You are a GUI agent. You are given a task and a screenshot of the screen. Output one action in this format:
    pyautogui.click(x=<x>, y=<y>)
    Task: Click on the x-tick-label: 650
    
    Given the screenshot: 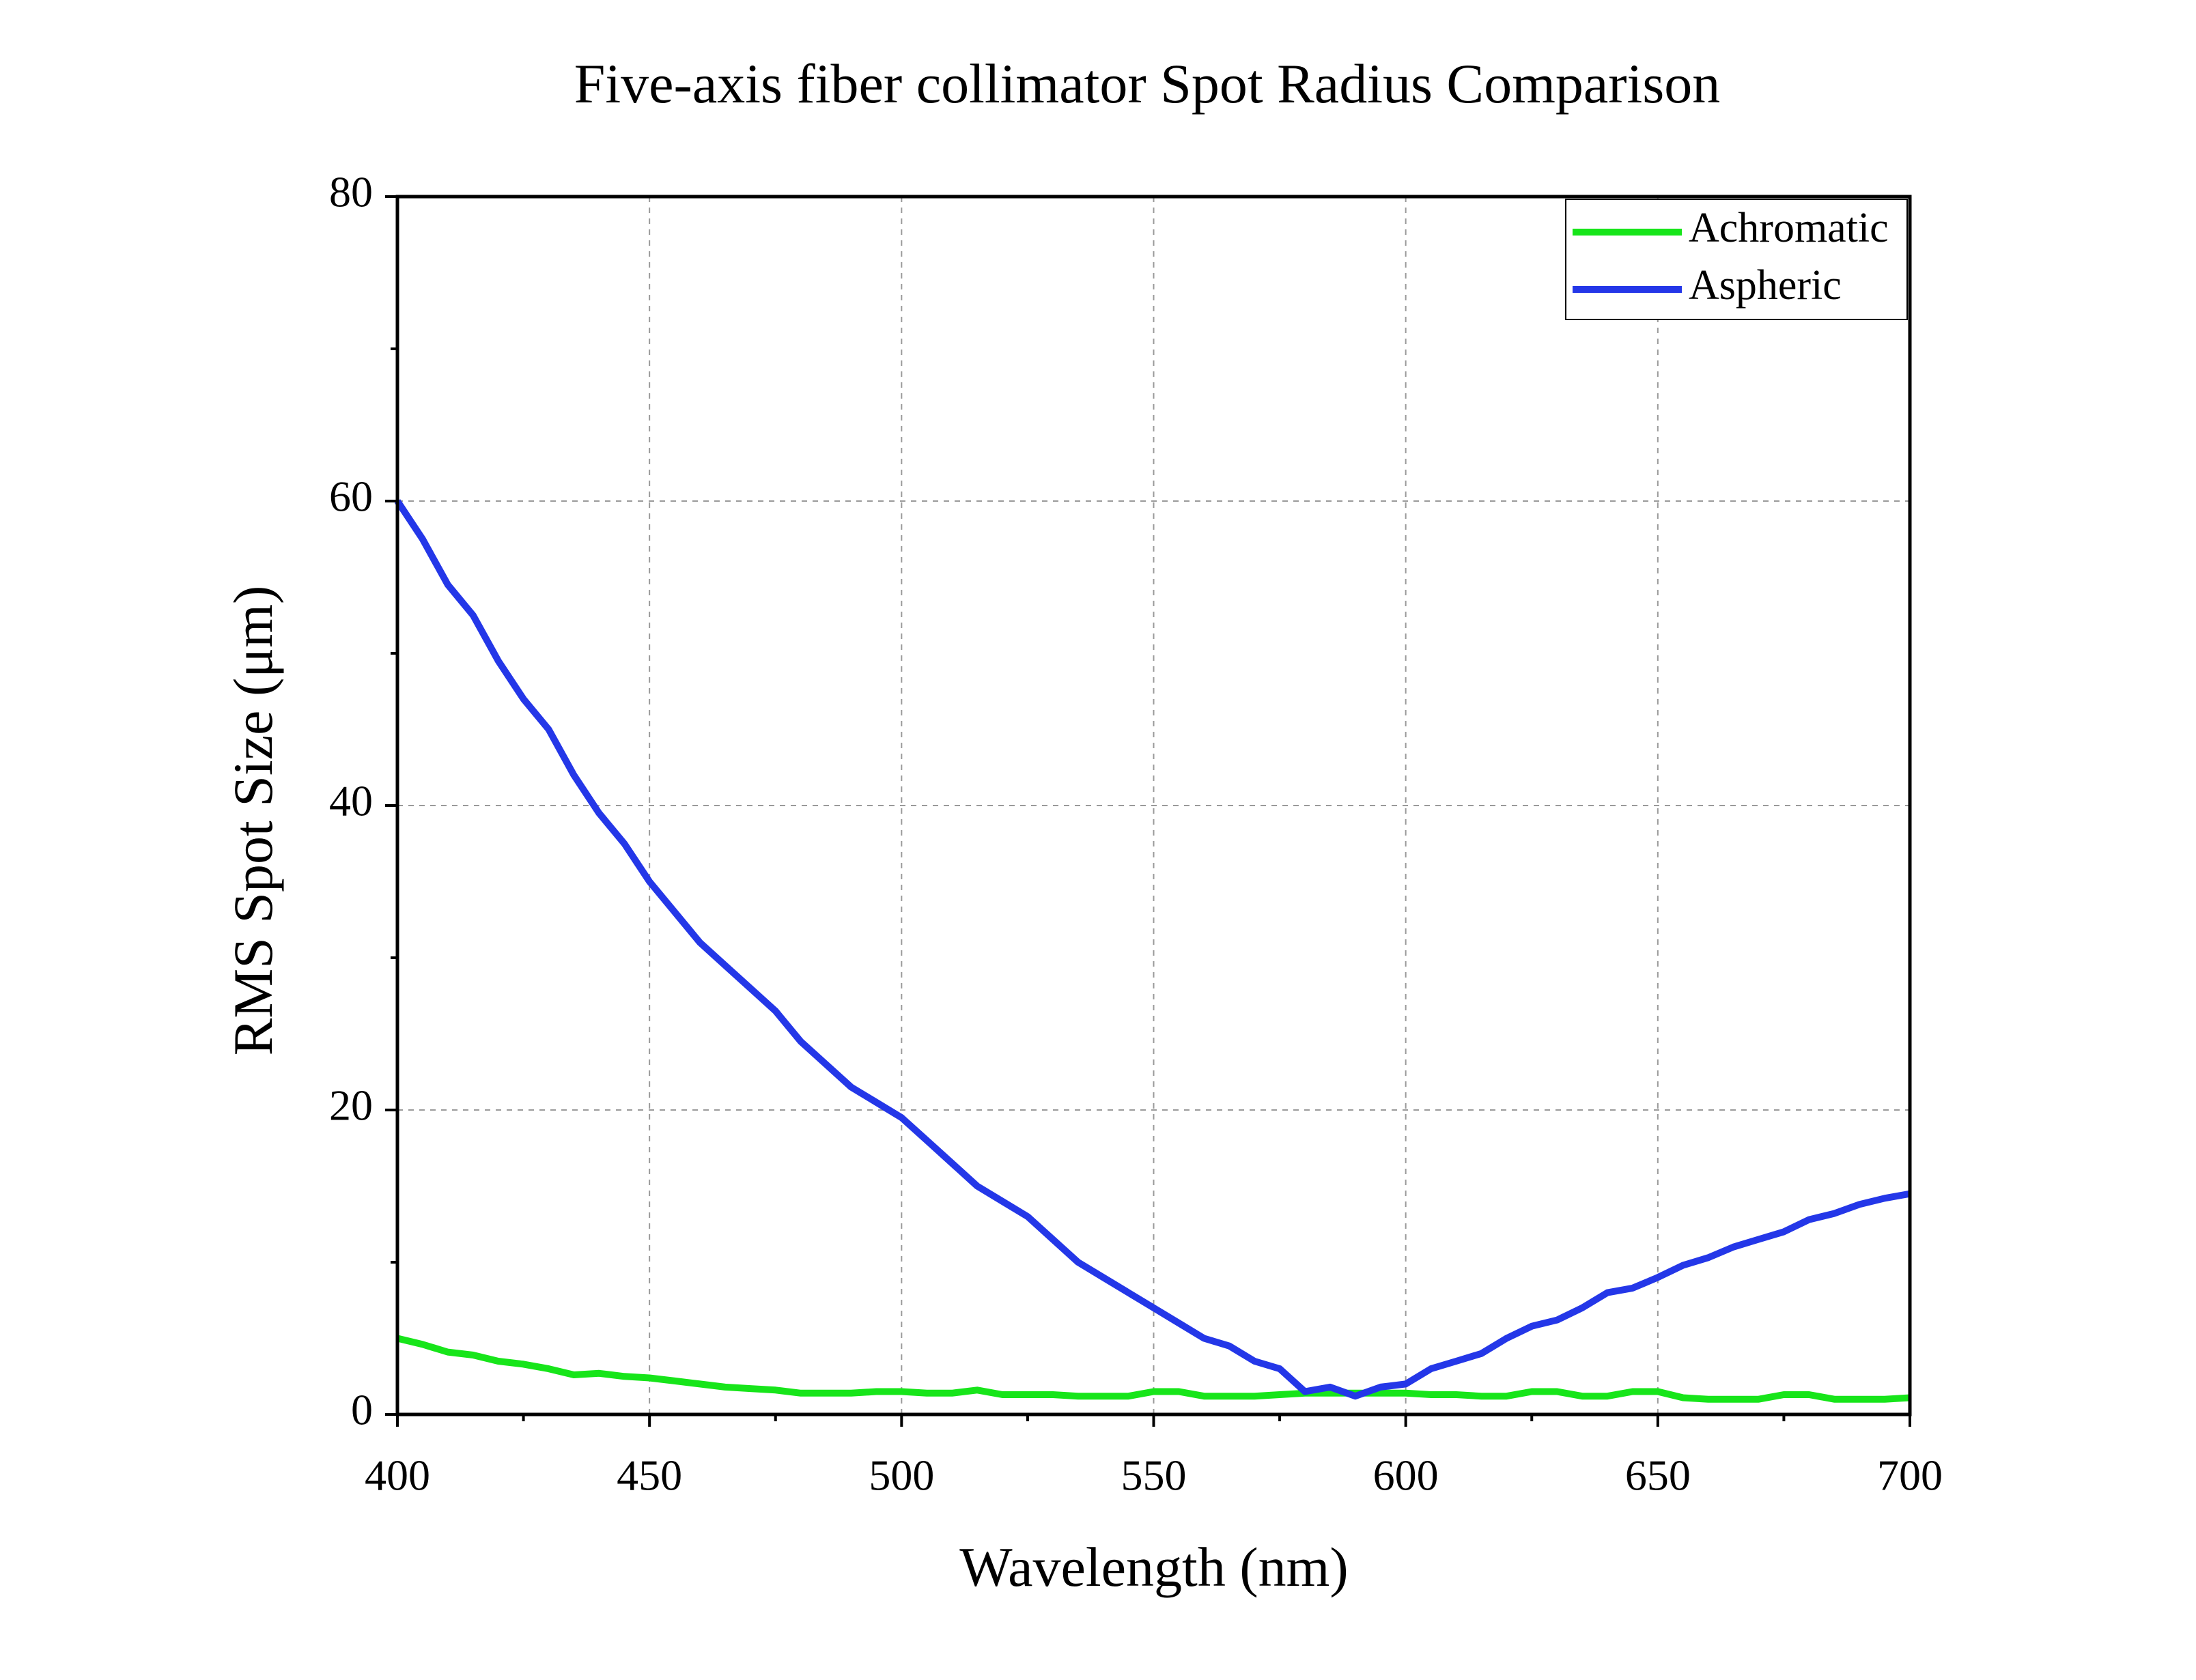 What is the action you would take?
    pyautogui.click(x=1658, y=1475)
    